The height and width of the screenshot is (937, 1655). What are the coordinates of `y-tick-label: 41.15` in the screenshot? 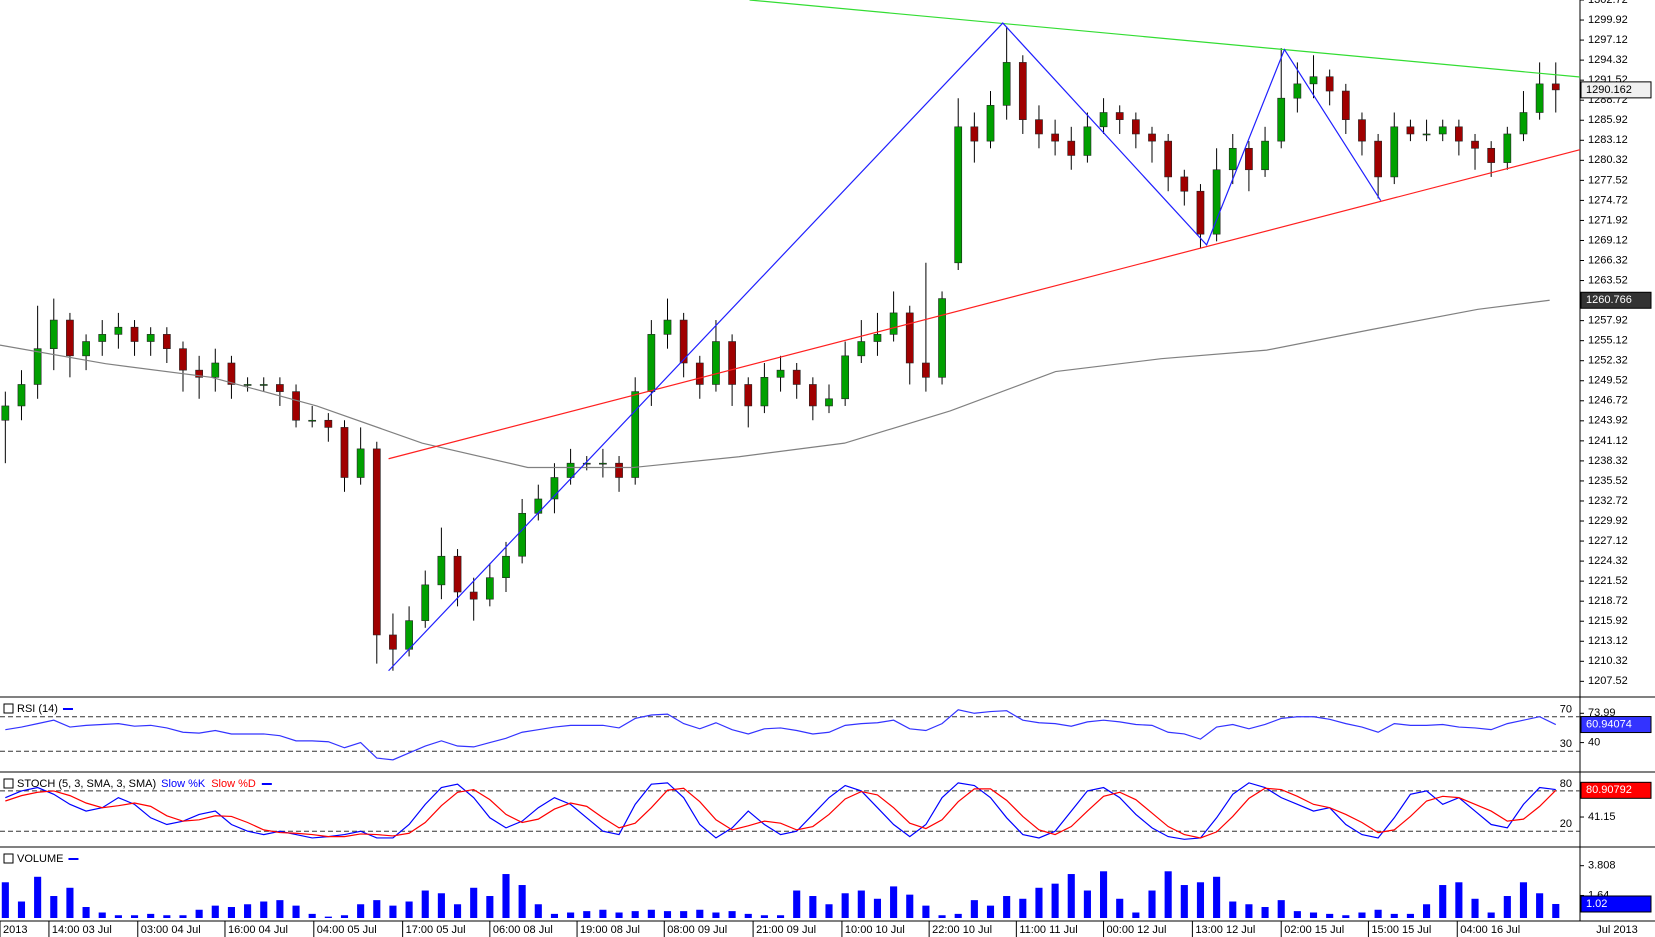 It's located at (1602, 817).